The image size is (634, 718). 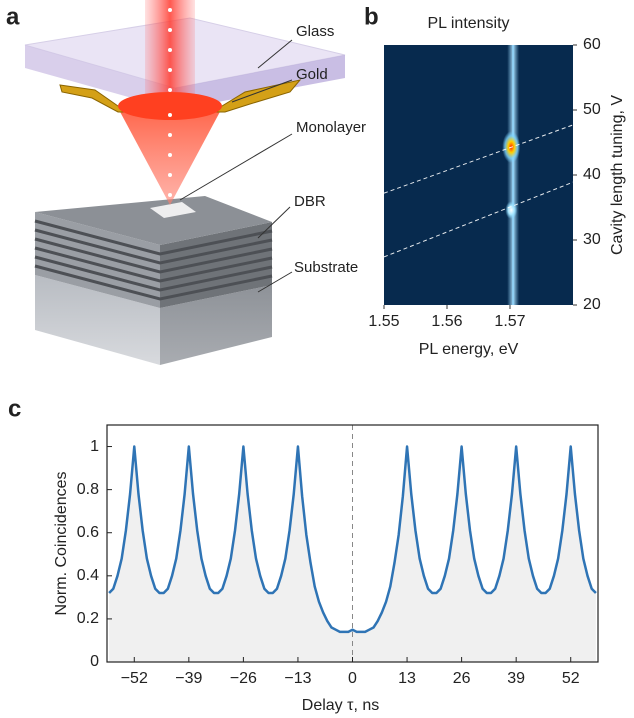 What do you see at coordinates (297, 678) in the screenshot?
I see `x-tick-label: −13` at bounding box center [297, 678].